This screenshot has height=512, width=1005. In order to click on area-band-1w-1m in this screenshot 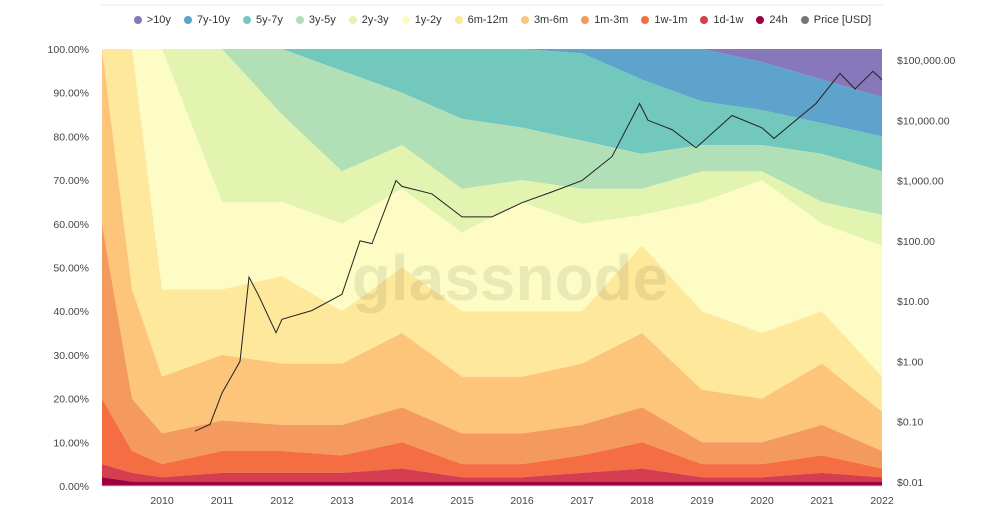, I will do `click(492, 438)`.